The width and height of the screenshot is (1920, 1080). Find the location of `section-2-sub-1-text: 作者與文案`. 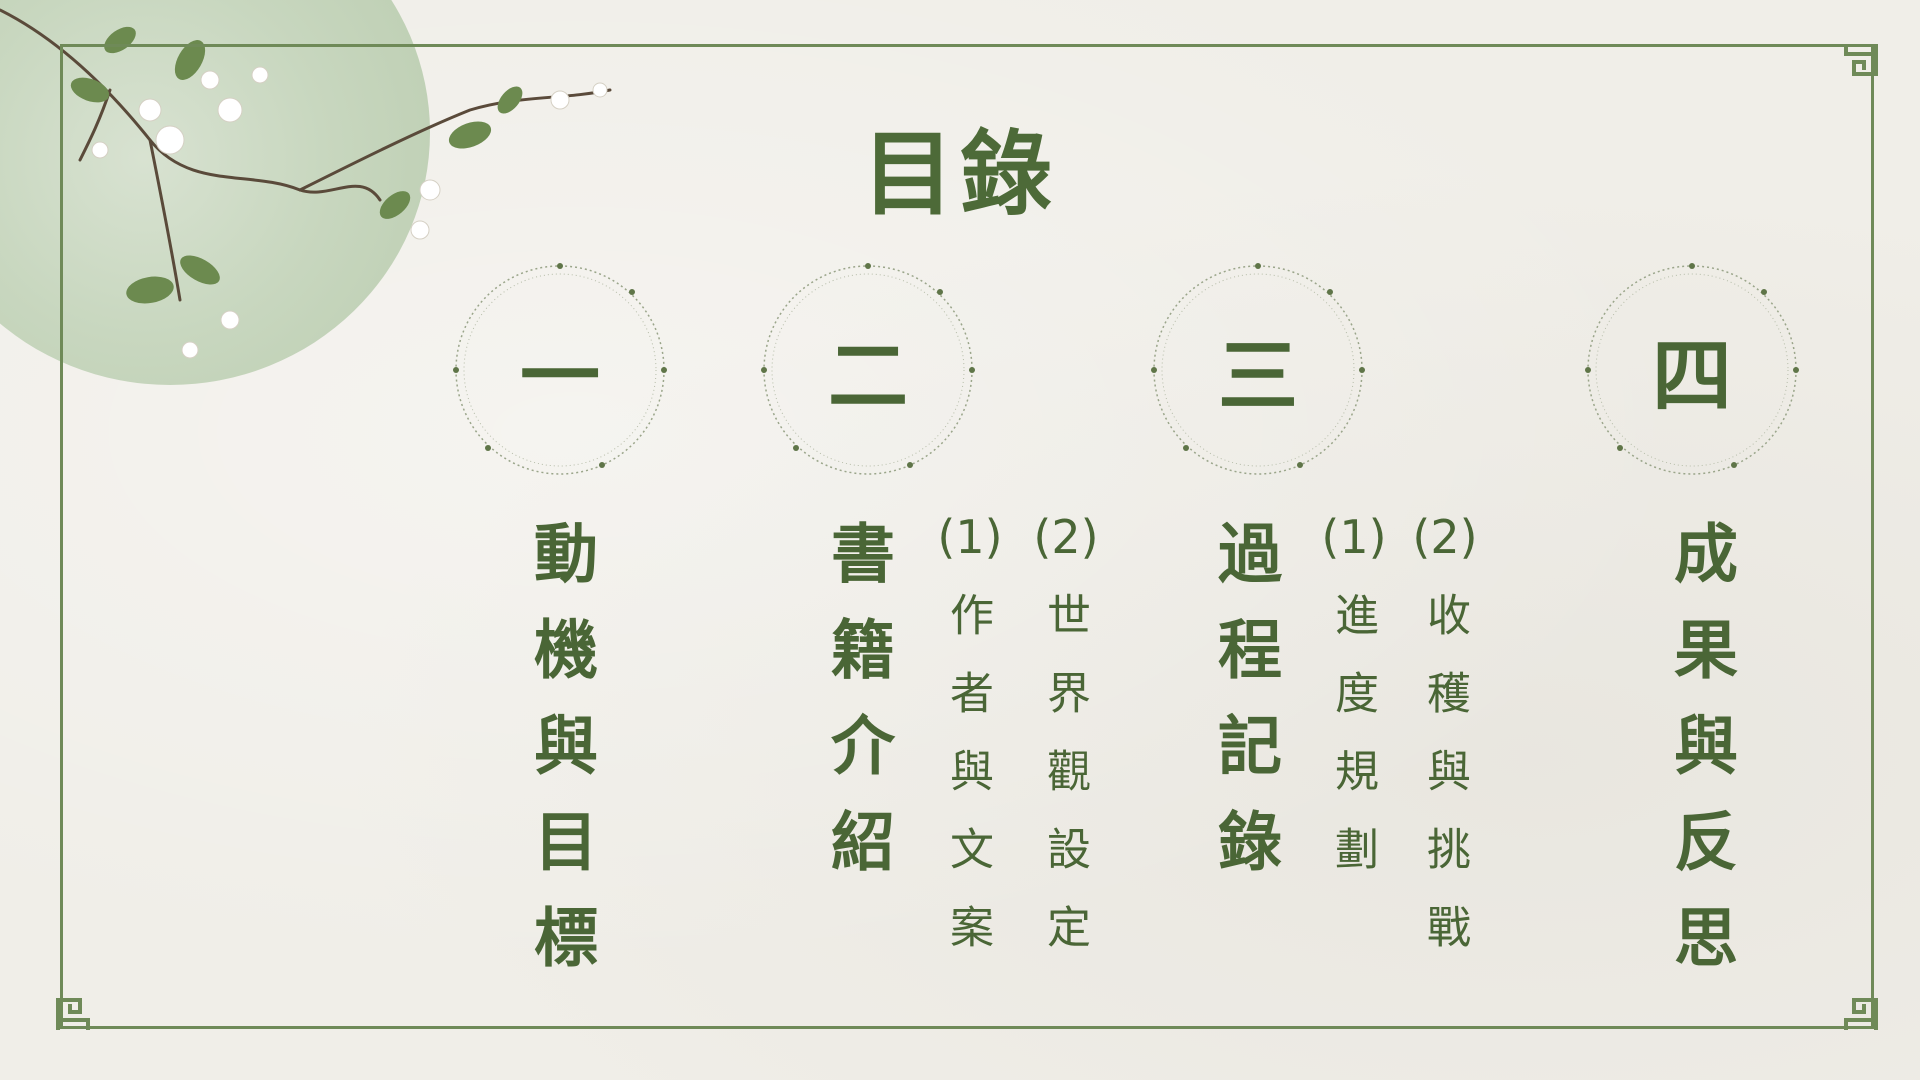

section-2-sub-1-text: 作者與文案 is located at coordinates (967, 787).